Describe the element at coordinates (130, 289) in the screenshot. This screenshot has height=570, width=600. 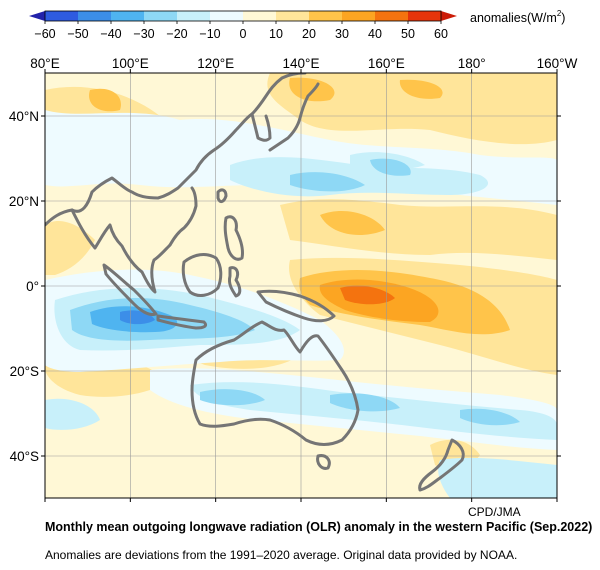
I see `sumatra-coastline` at that location.